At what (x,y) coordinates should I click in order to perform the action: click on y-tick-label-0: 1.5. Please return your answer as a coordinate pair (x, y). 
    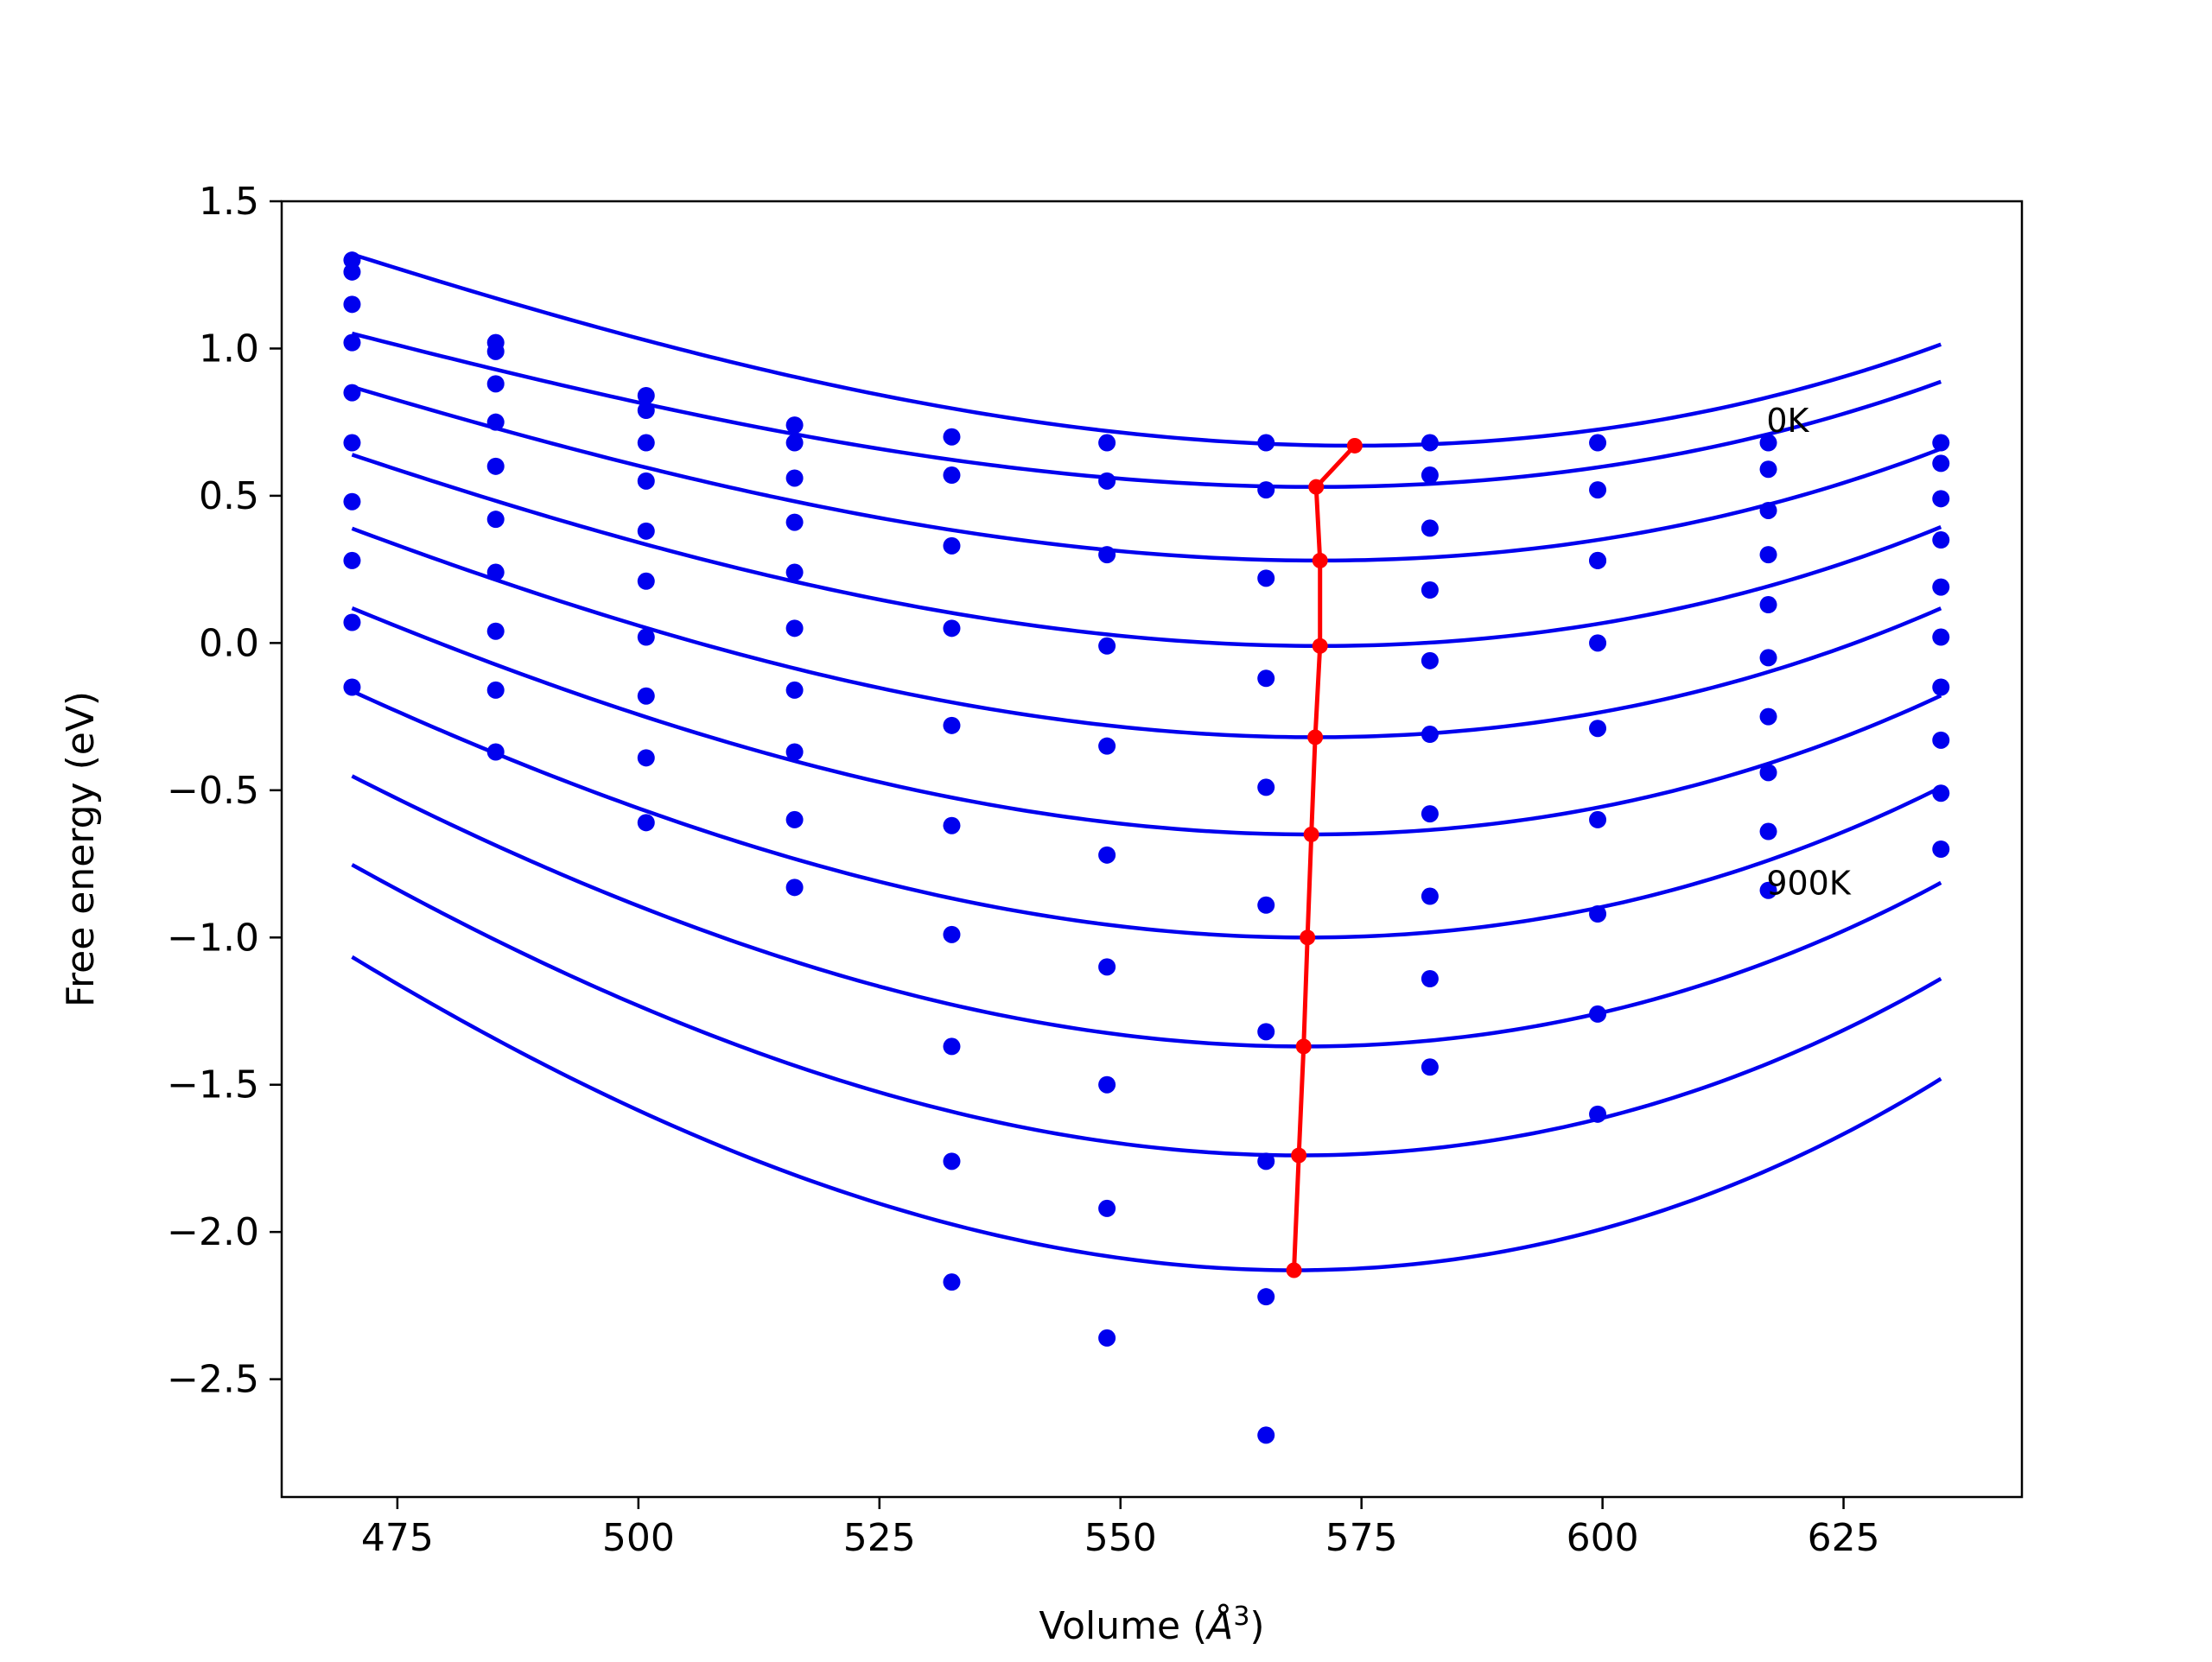
    Looking at the image, I should click on (229, 202).